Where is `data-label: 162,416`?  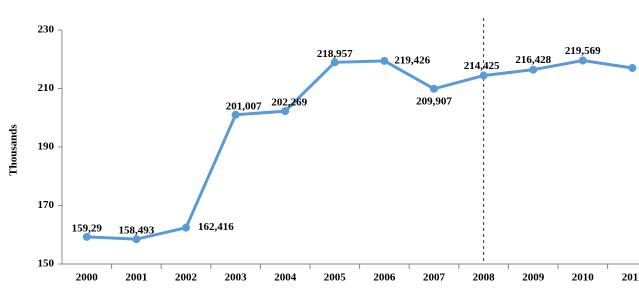 data-label: 162,416 is located at coordinates (216, 227).